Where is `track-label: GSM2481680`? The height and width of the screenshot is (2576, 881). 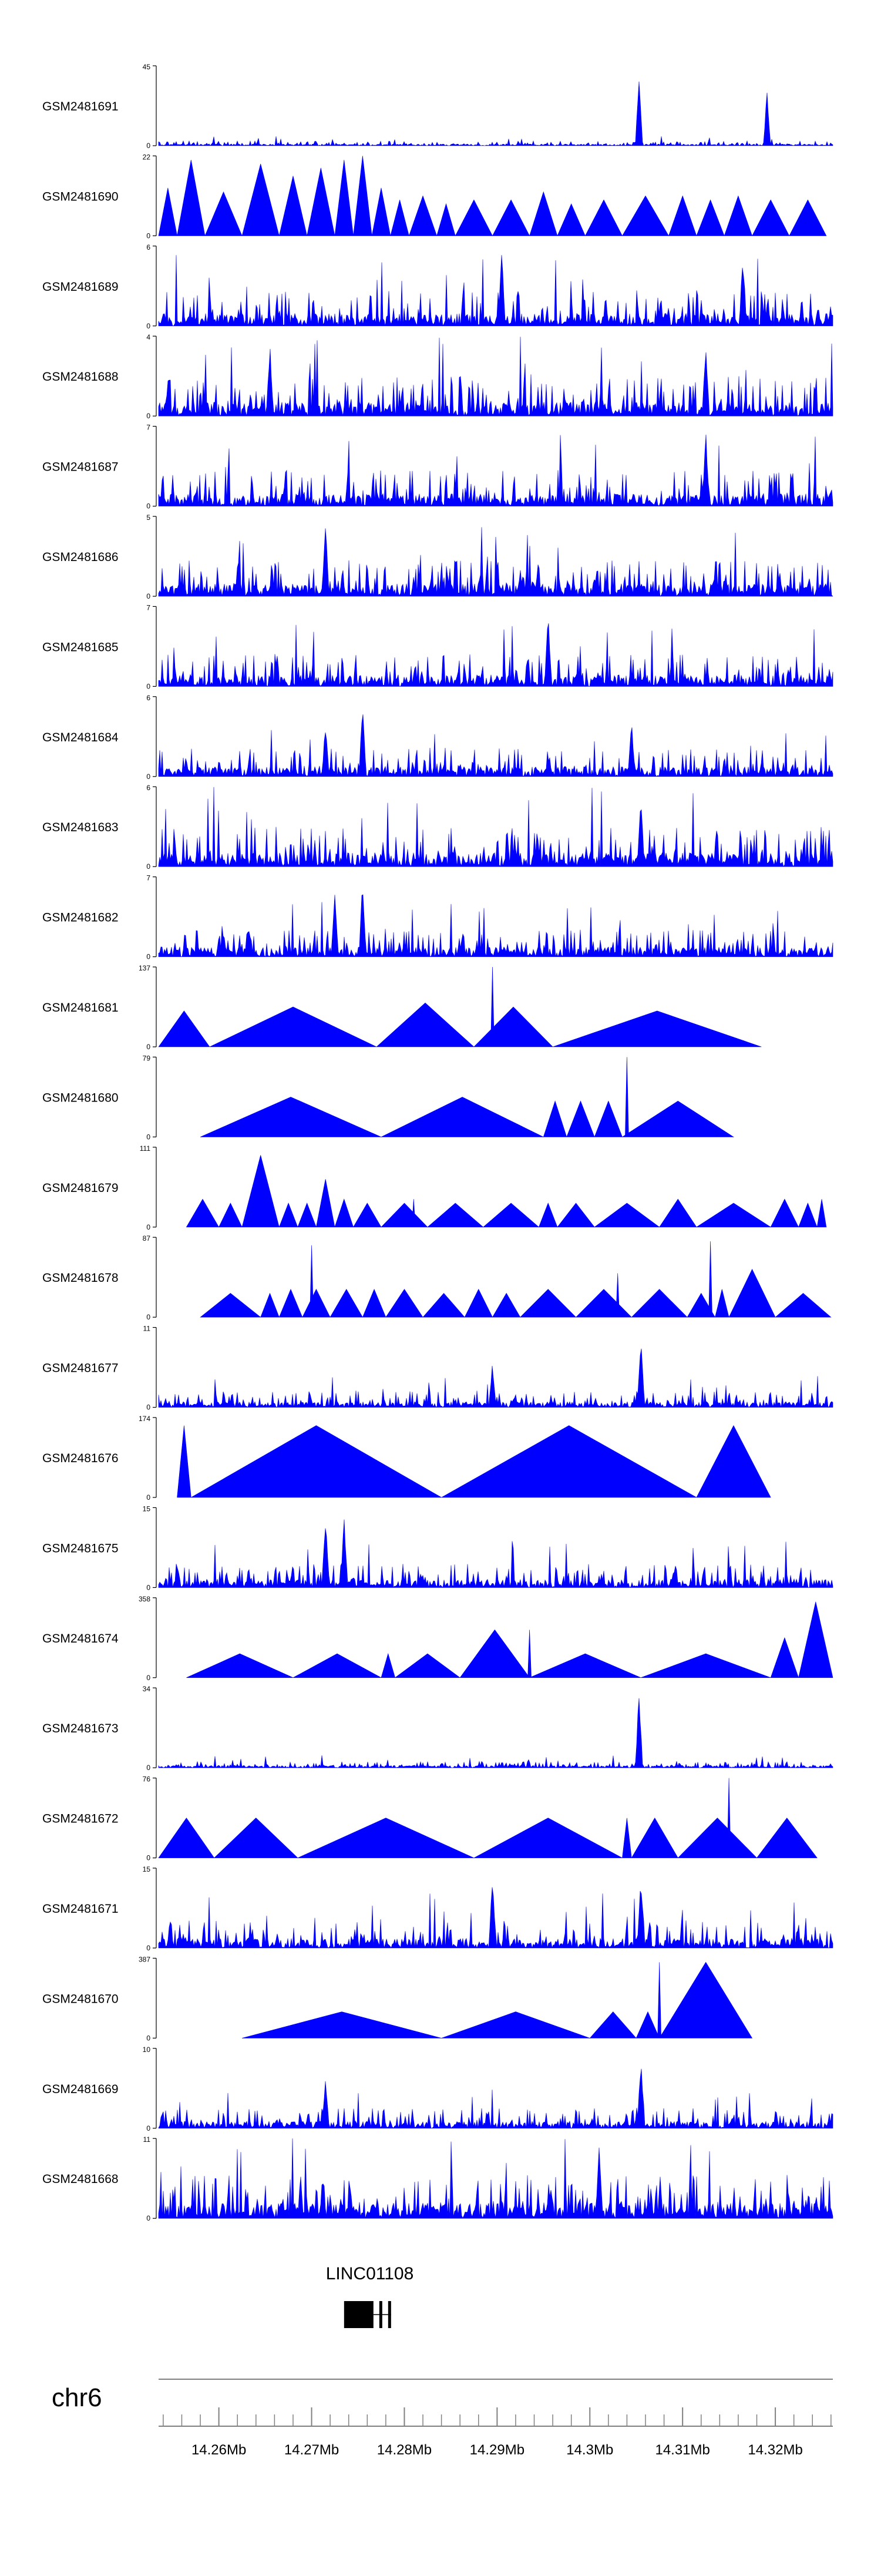 track-label: GSM2481680 is located at coordinates (80, 1097).